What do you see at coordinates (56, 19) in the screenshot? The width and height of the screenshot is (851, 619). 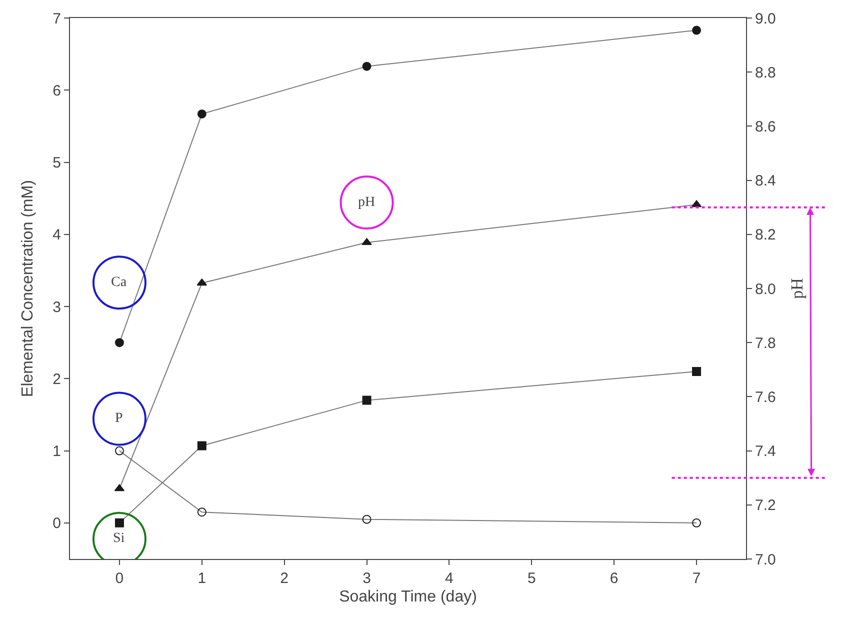 I see `y-tick-label: 7` at bounding box center [56, 19].